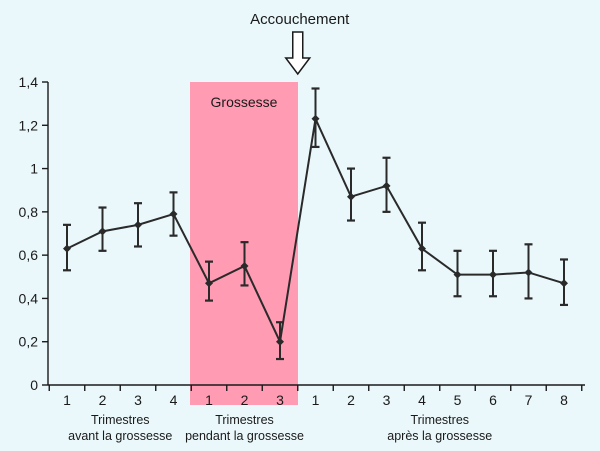 The image size is (600, 451). Describe the element at coordinates (33, 233) in the screenshot. I see `y-ticks: 0 0,2 0,4 0,6 0,8 1 1,2 1,4` at that location.